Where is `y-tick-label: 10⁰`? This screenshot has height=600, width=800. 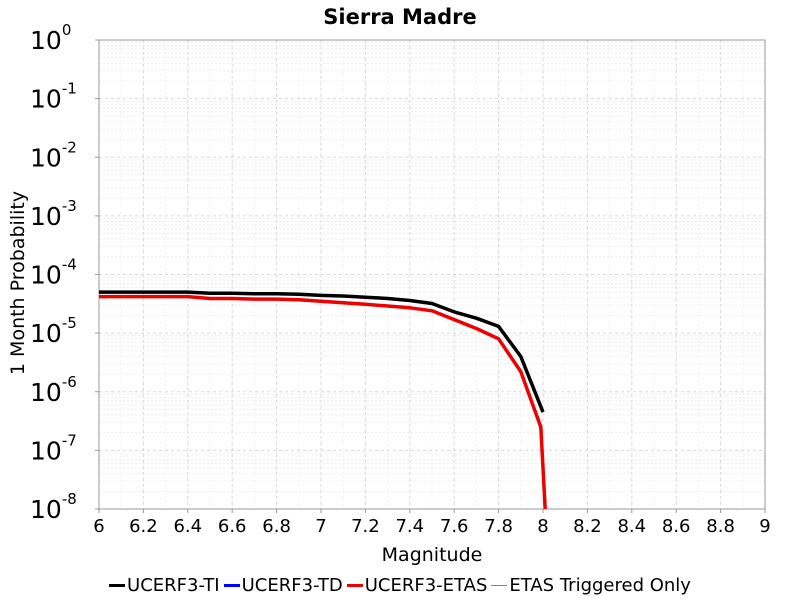
y-tick-label: 10⁰ is located at coordinates (50, 38).